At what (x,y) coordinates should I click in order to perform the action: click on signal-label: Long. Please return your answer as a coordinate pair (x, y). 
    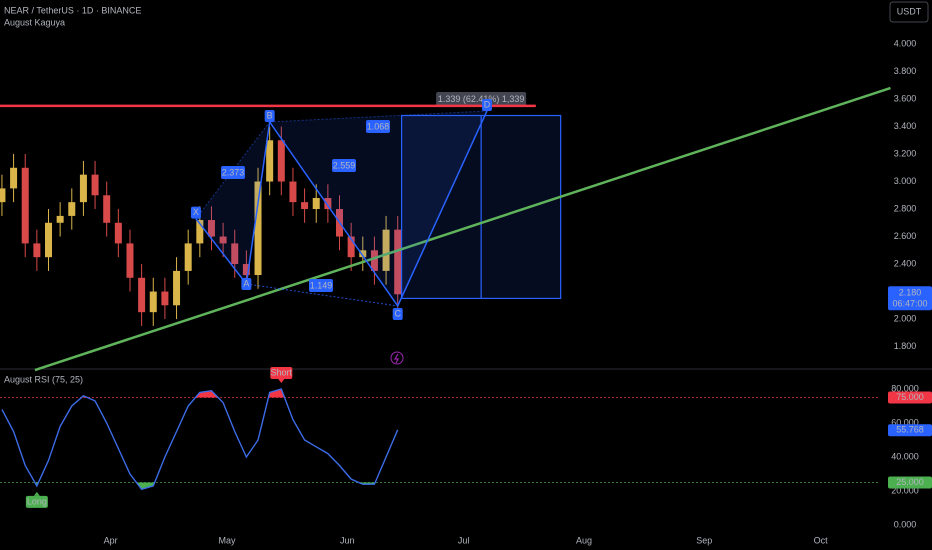
    Looking at the image, I should click on (37, 501).